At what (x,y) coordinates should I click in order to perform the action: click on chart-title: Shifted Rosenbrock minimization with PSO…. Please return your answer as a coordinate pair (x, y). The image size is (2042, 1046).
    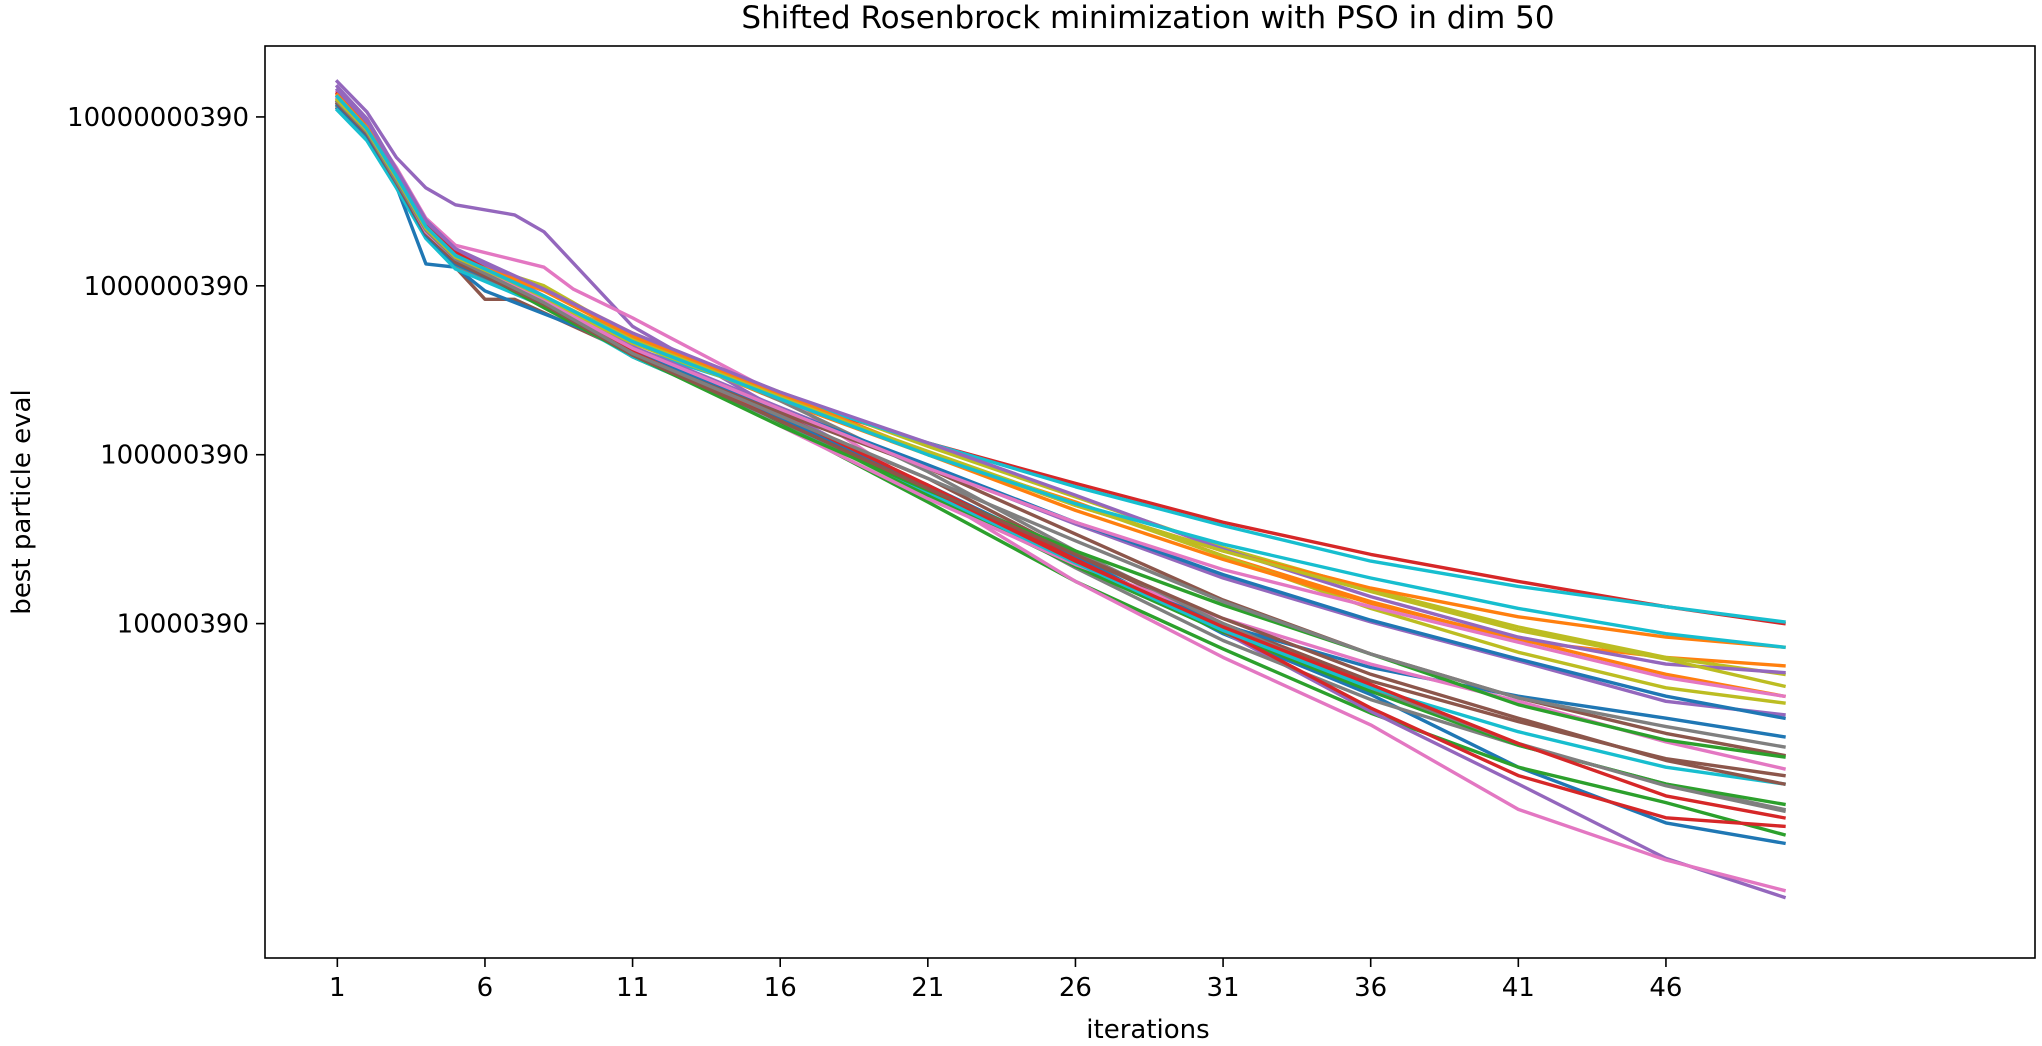
    Looking at the image, I should click on (1147, 18).